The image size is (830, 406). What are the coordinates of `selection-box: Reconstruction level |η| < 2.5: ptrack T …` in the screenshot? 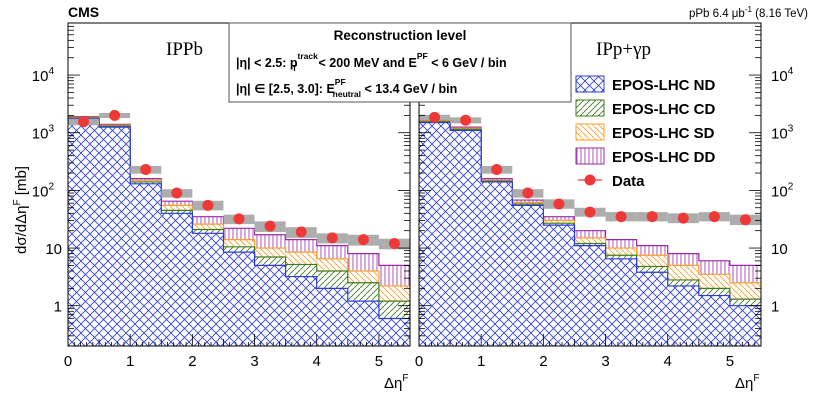 It's located at (400, 62).